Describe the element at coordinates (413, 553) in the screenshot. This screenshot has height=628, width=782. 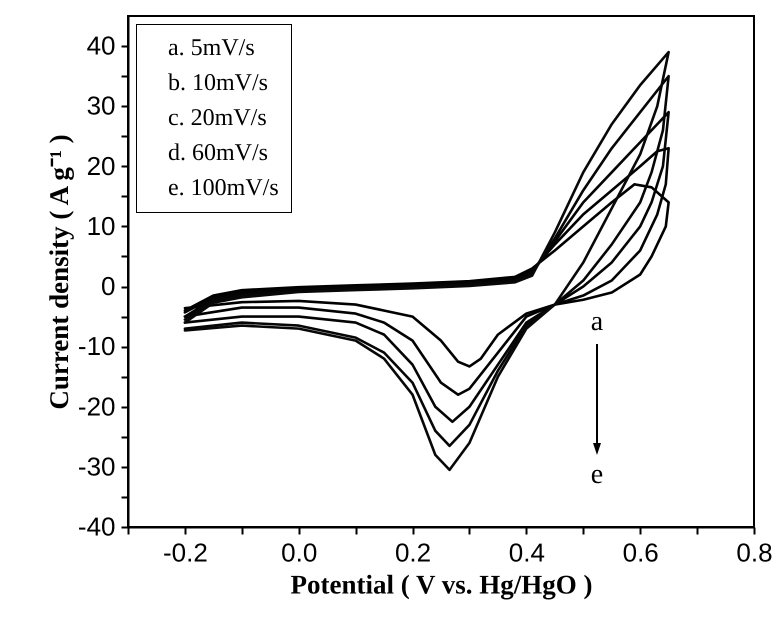
I see `x-tick-label: 0.2` at that location.